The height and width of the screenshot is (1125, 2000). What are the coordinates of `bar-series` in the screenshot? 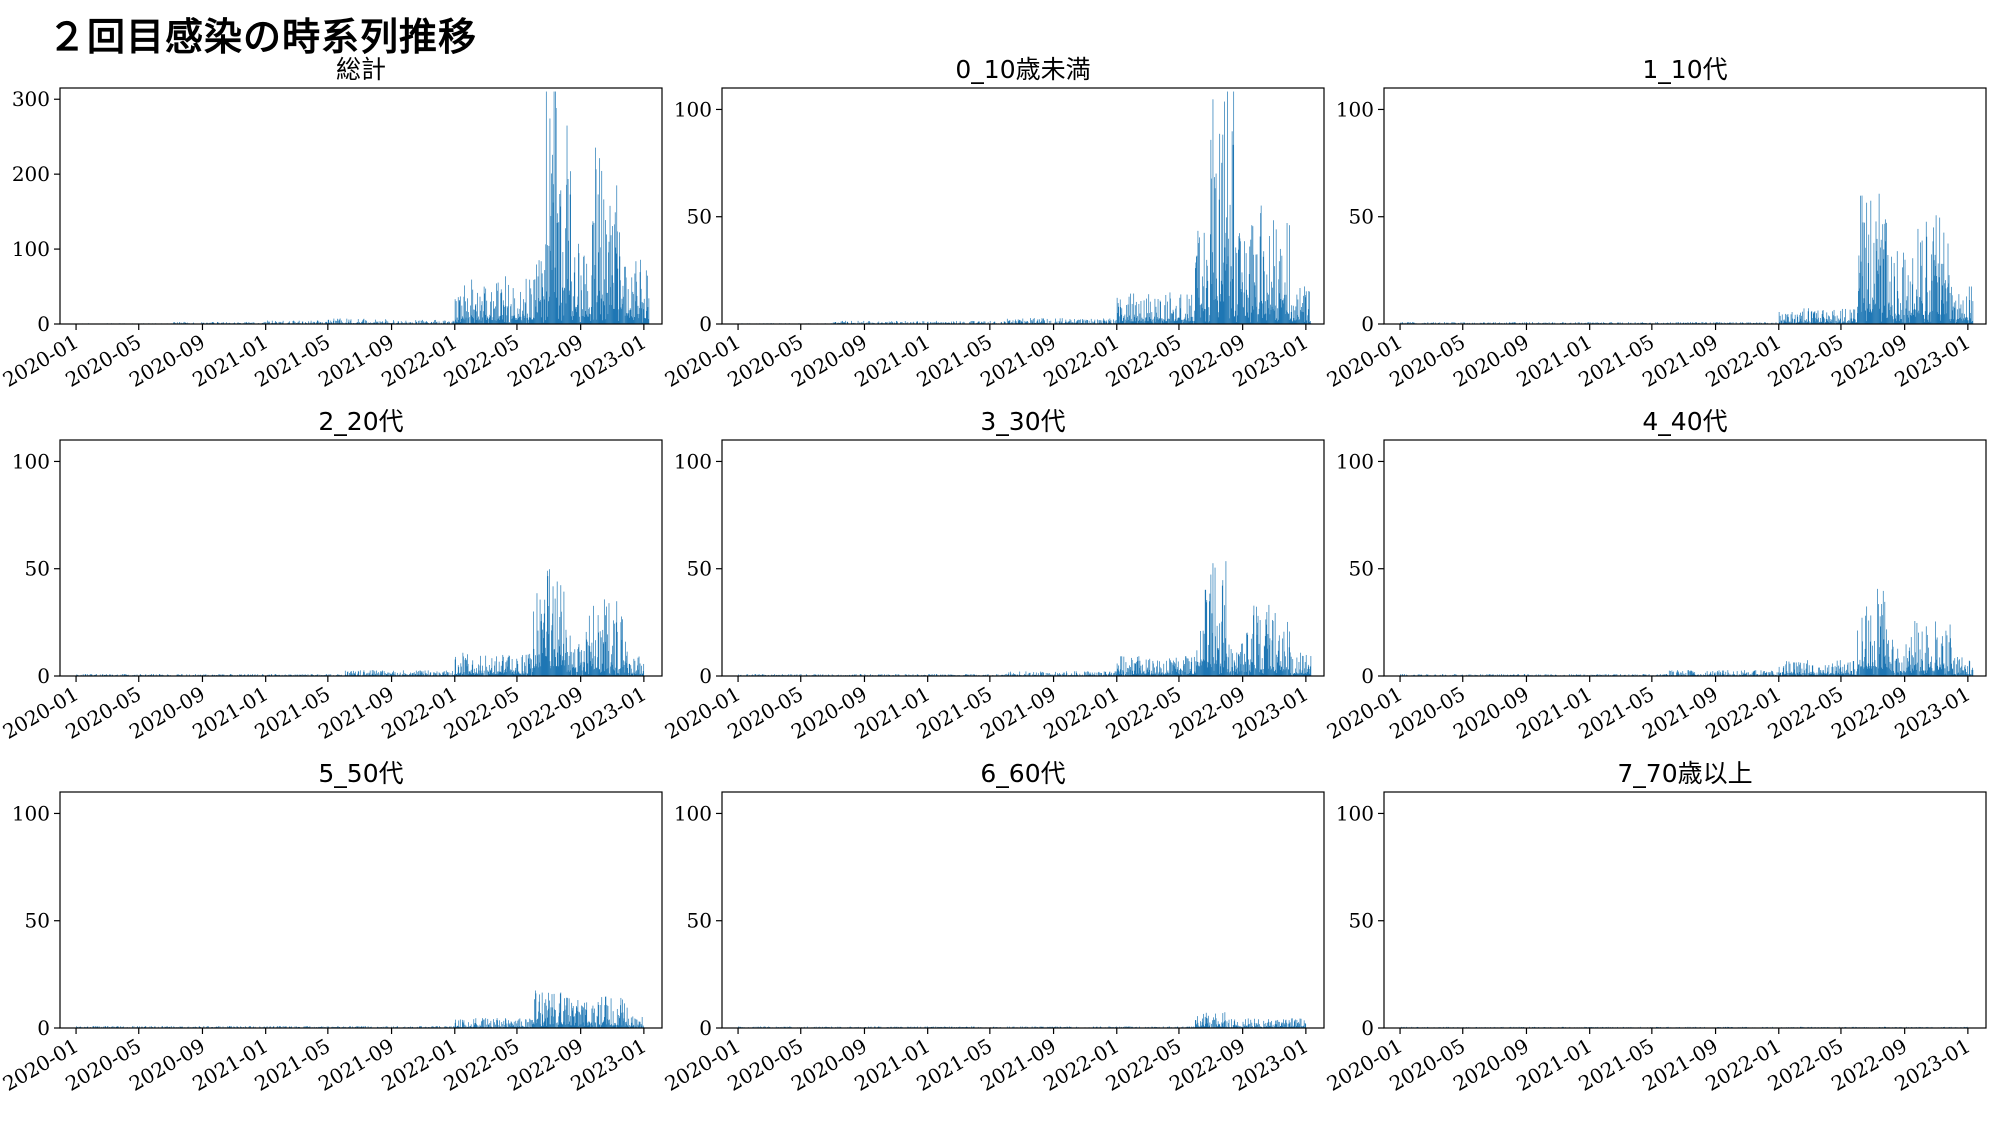 It's located at (363, 208).